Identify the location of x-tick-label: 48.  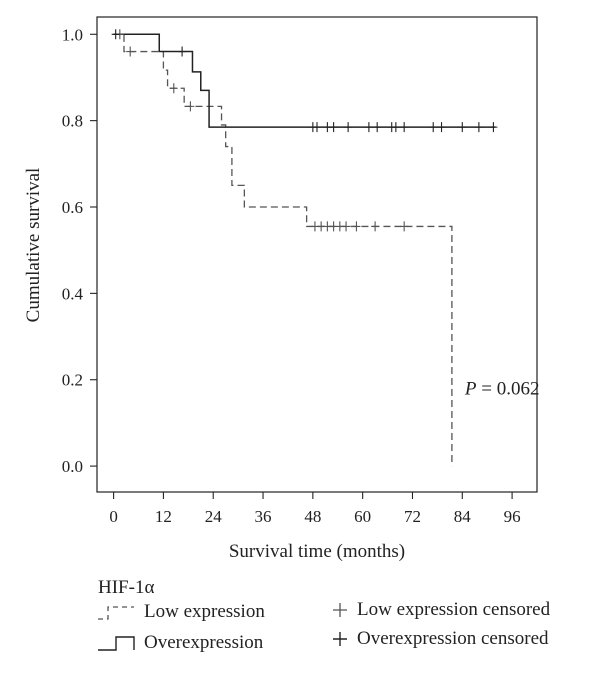
(312, 516).